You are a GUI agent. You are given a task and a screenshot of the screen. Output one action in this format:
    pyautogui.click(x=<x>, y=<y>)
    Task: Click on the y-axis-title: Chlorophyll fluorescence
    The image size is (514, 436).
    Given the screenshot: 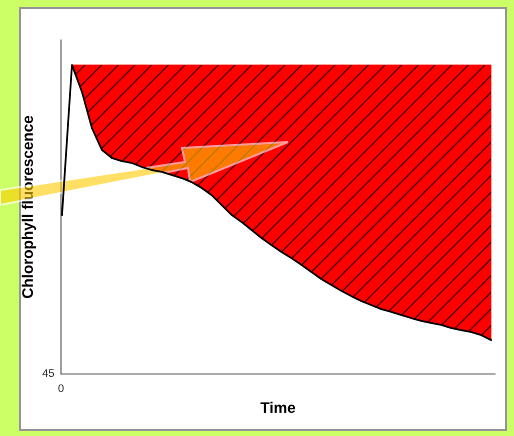 What is the action you would take?
    pyautogui.click(x=29, y=207)
    